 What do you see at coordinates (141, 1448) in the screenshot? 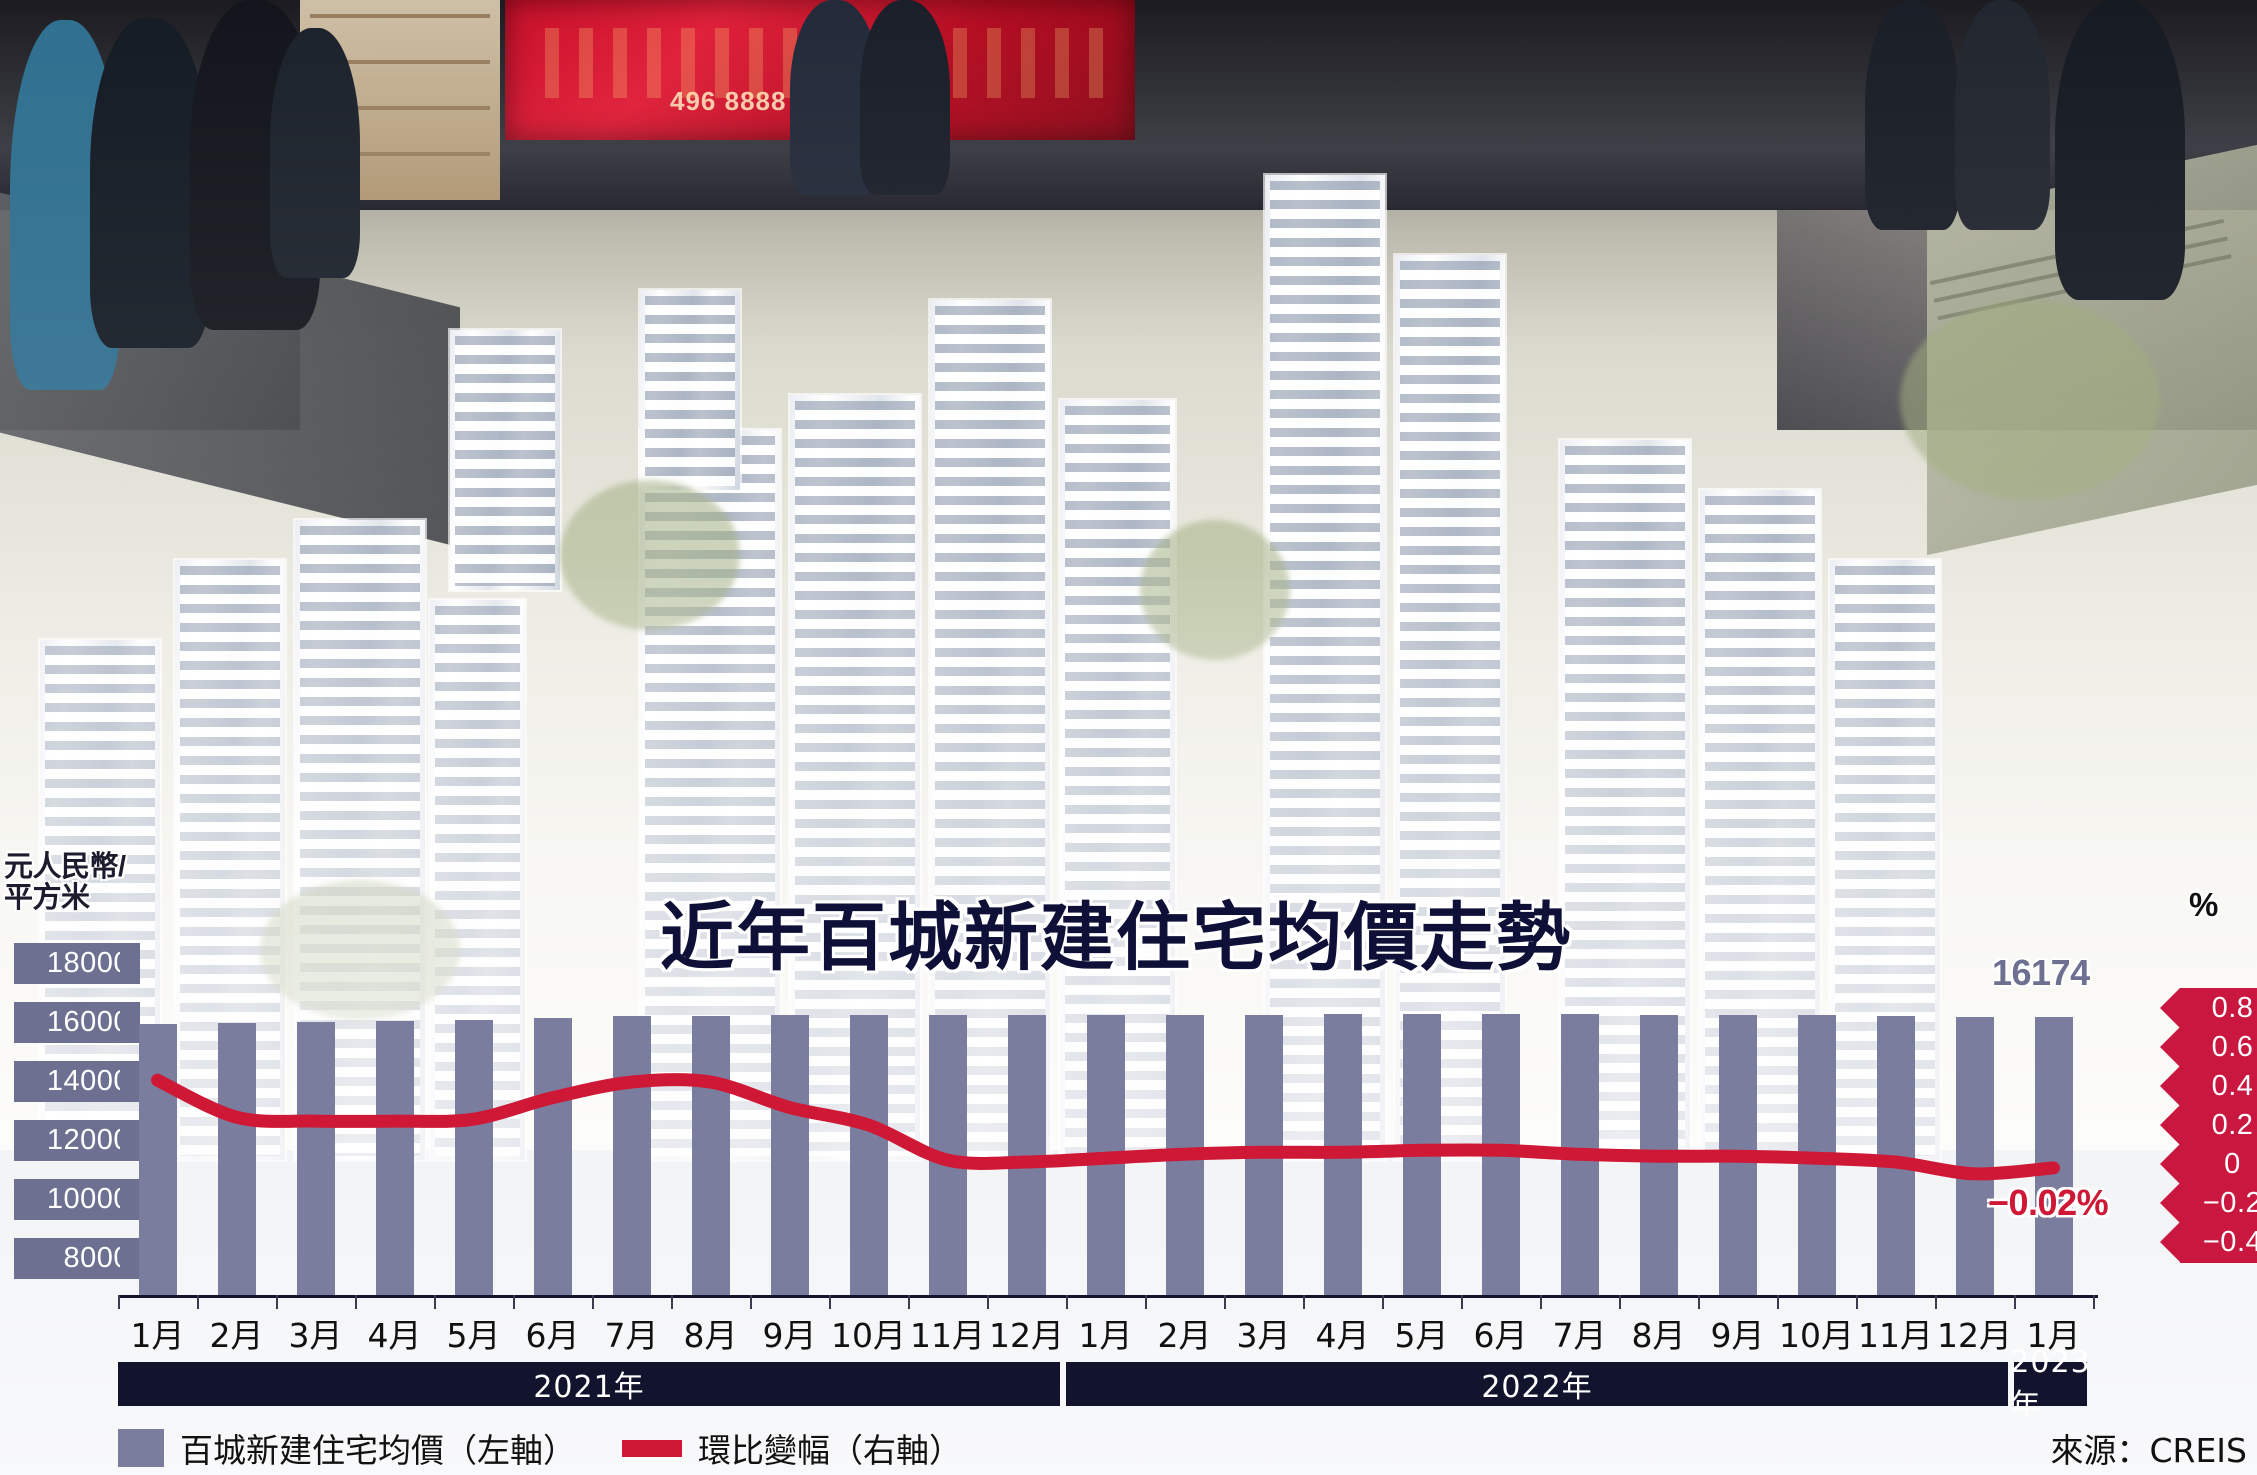
I see `legend-swatch-bar-icon` at bounding box center [141, 1448].